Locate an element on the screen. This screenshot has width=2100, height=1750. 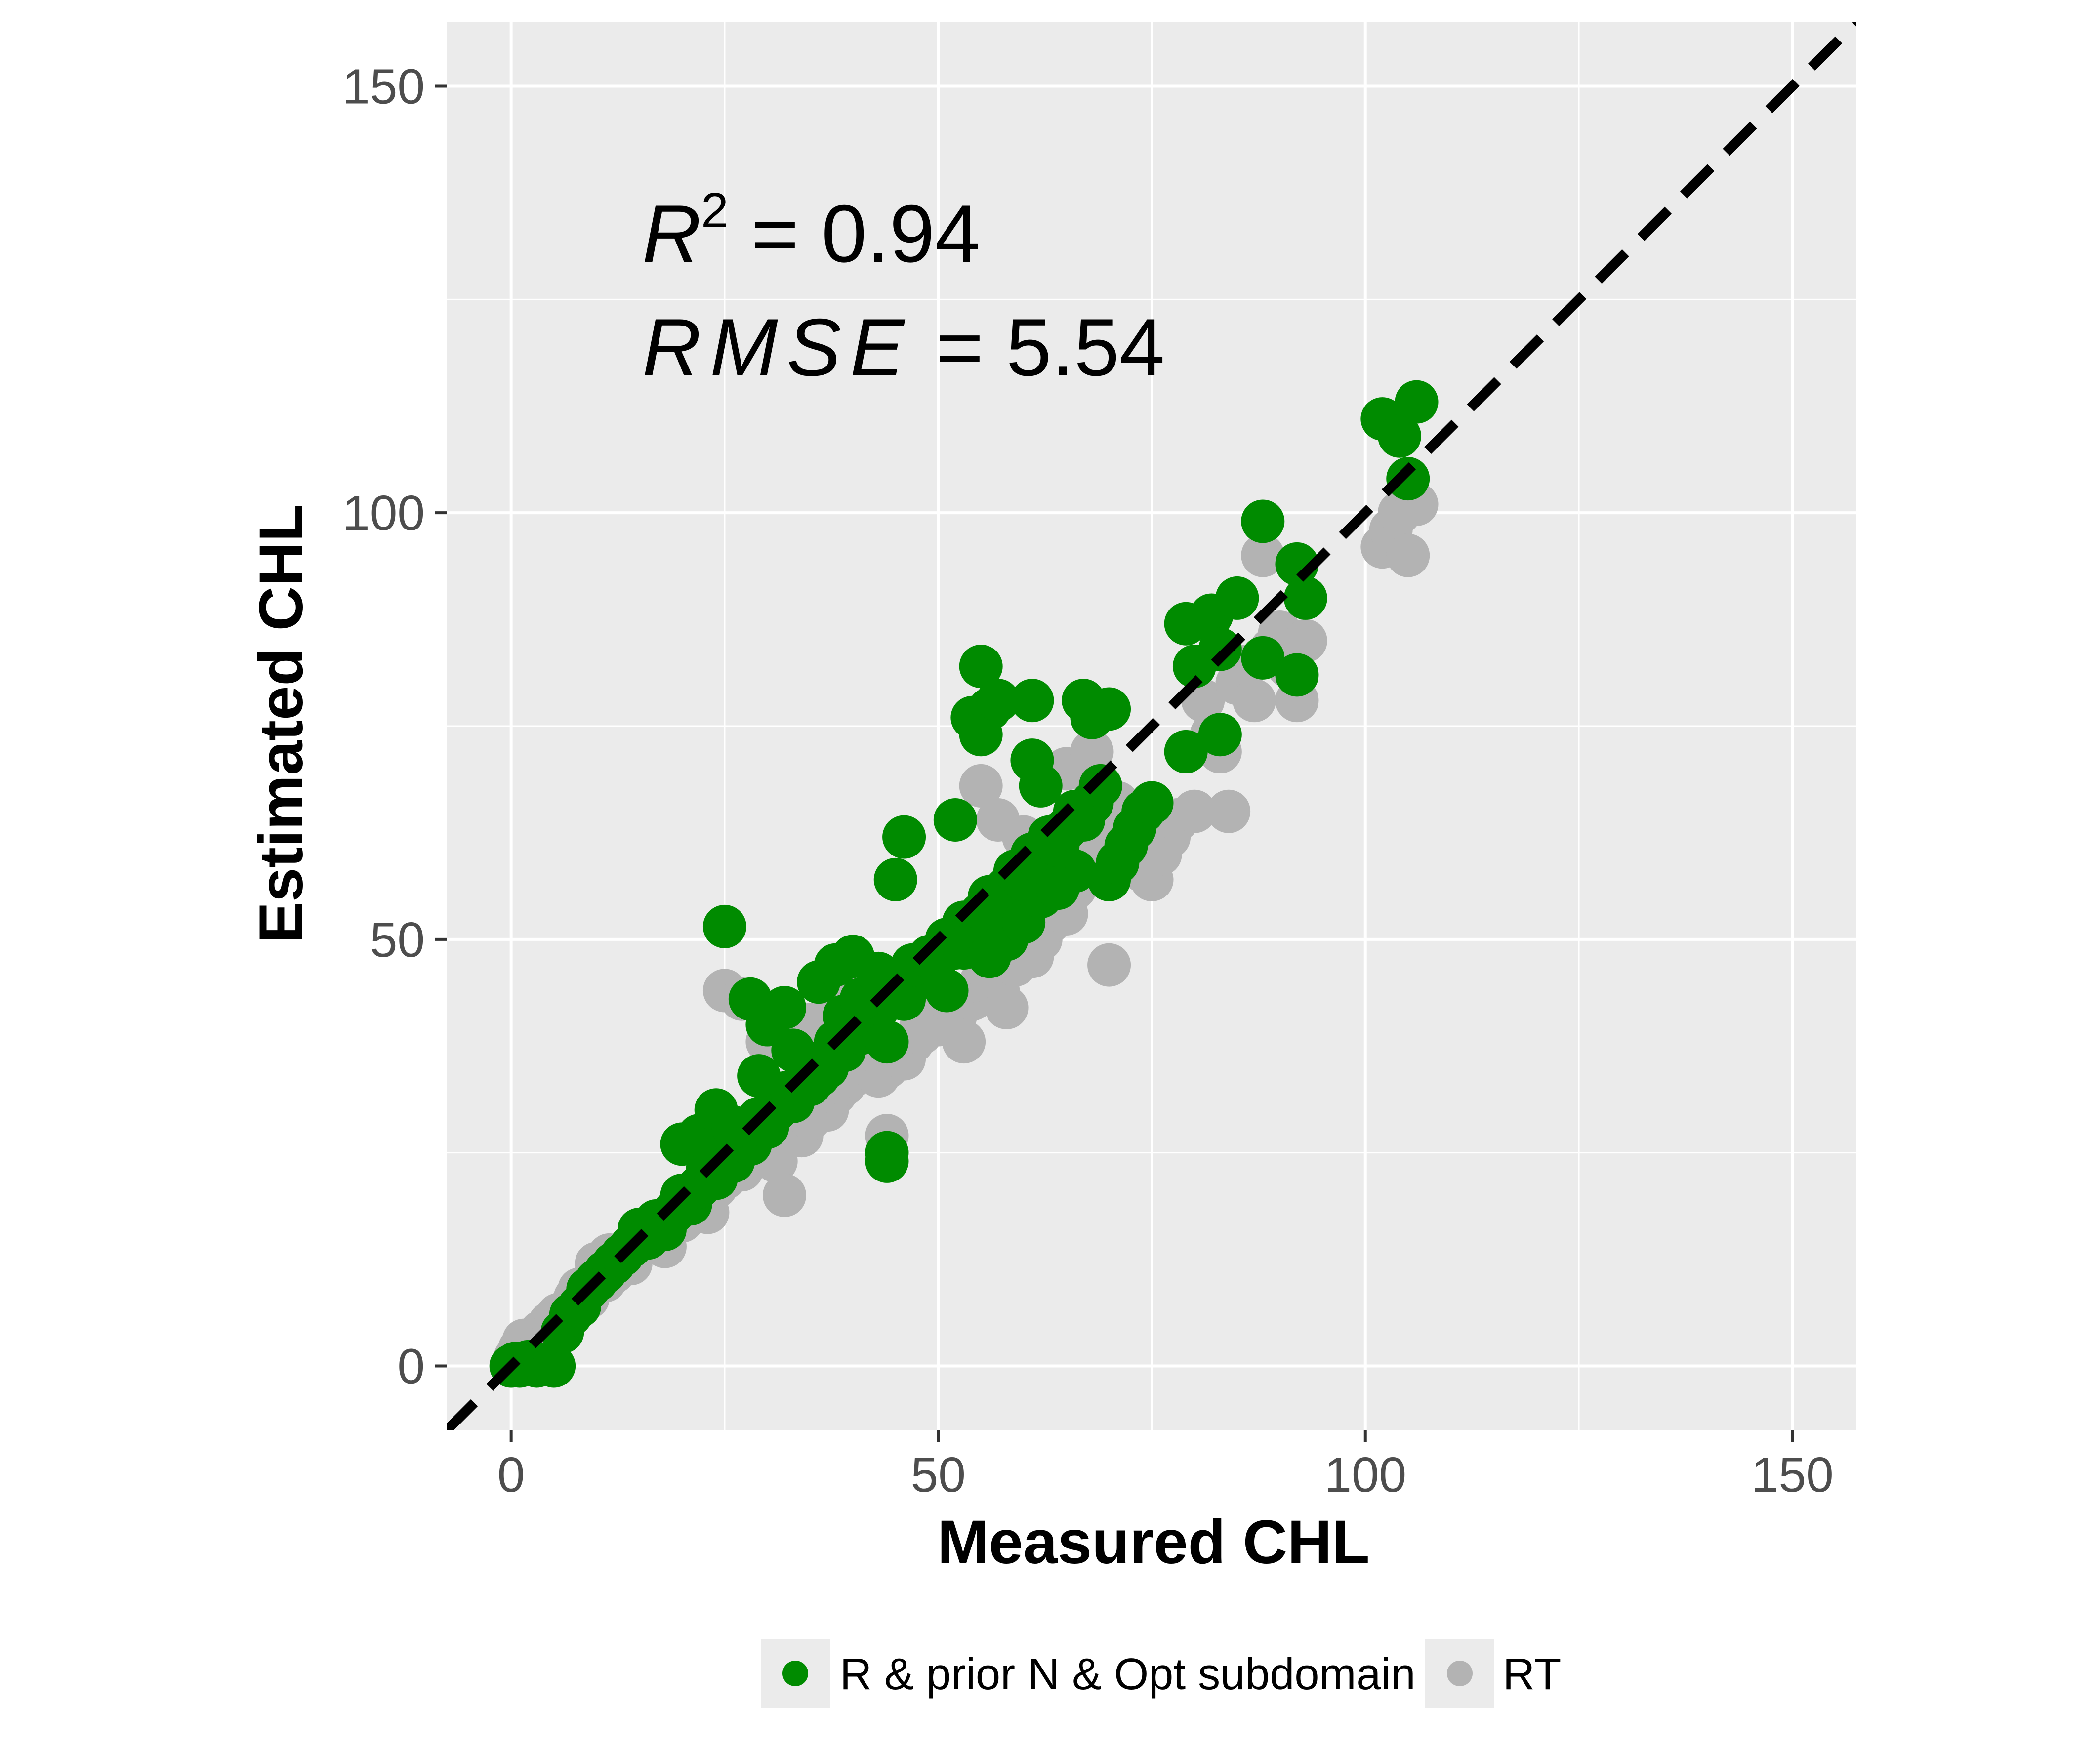
y-axis-title: Estimated CHL is located at coordinates (282, 723).